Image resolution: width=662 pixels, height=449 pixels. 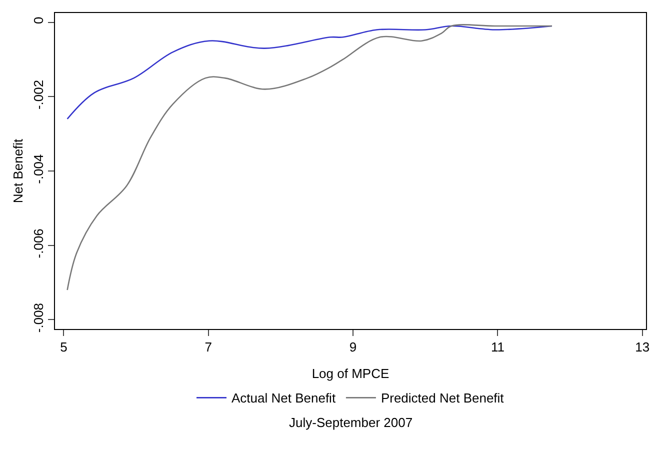 What do you see at coordinates (38, 20) in the screenshot?
I see `y-tick-label: 0` at bounding box center [38, 20].